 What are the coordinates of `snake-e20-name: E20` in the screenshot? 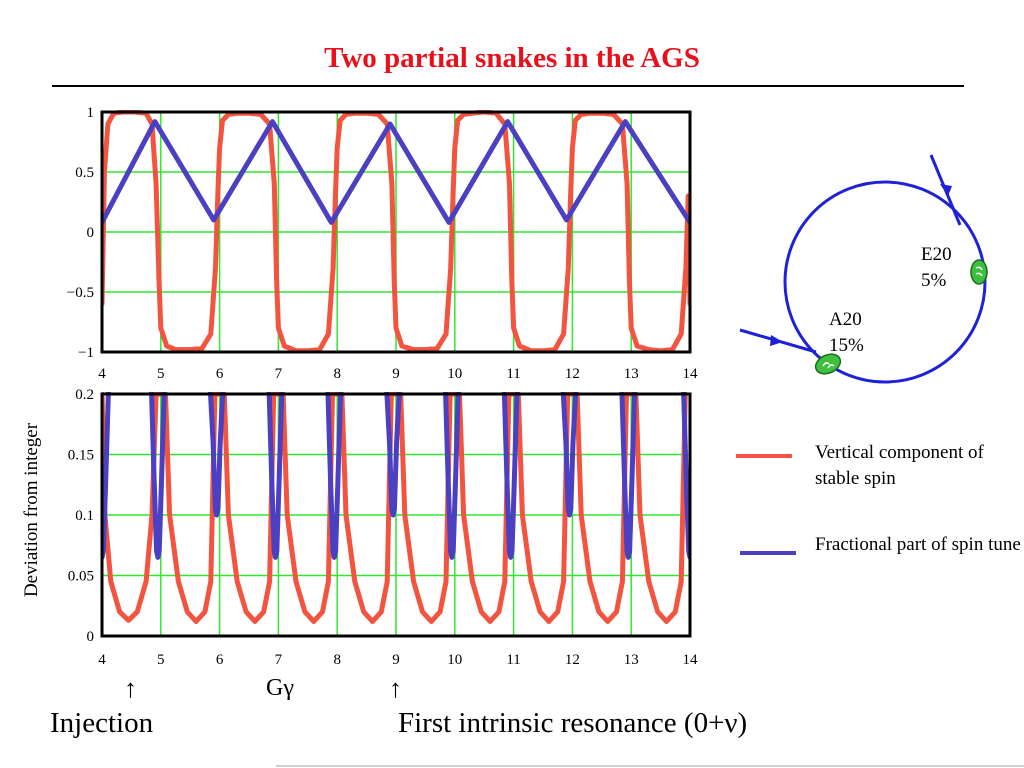 It's located at (936, 254).